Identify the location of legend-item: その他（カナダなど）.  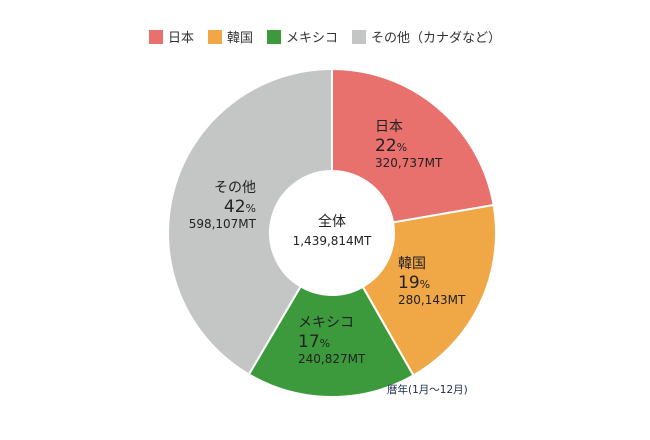
(426, 36).